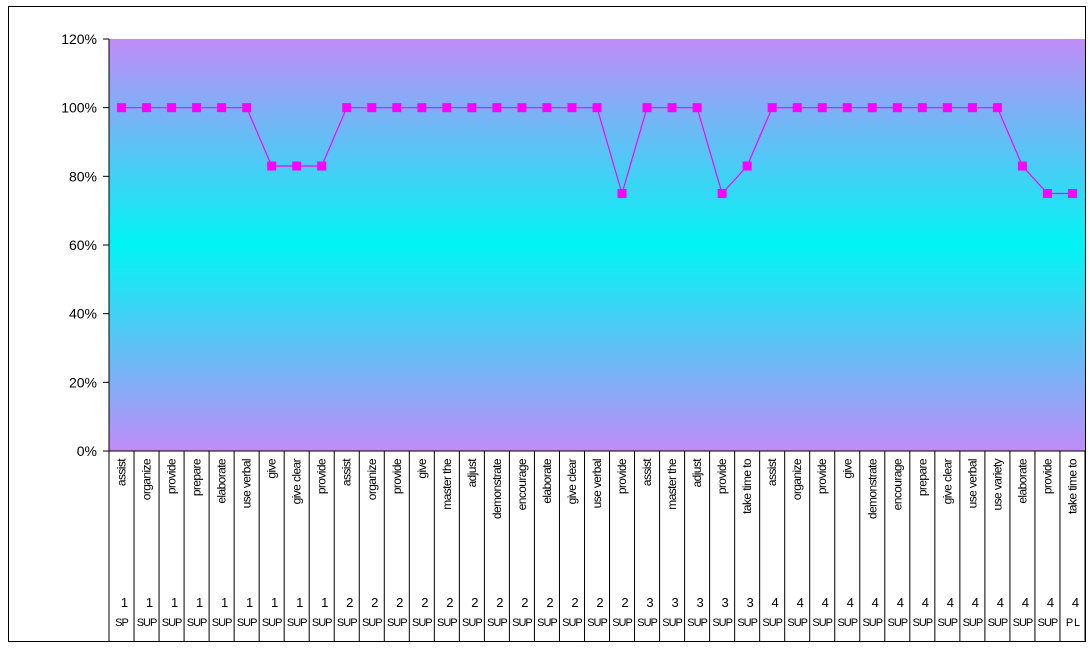 Image resolution: width=1090 pixels, height=648 pixels. I want to click on y-tick-label: 60%, so click(83, 245).